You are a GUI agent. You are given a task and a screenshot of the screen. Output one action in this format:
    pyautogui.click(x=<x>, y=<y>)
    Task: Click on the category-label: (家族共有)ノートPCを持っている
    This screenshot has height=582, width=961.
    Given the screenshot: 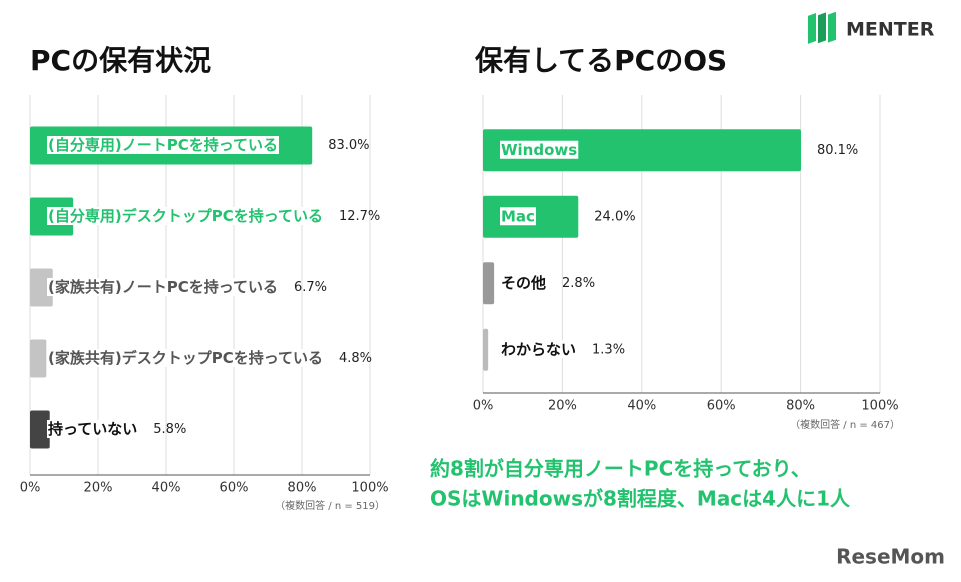 What is the action you would take?
    pyautogui.click(x=163, y=287)
    